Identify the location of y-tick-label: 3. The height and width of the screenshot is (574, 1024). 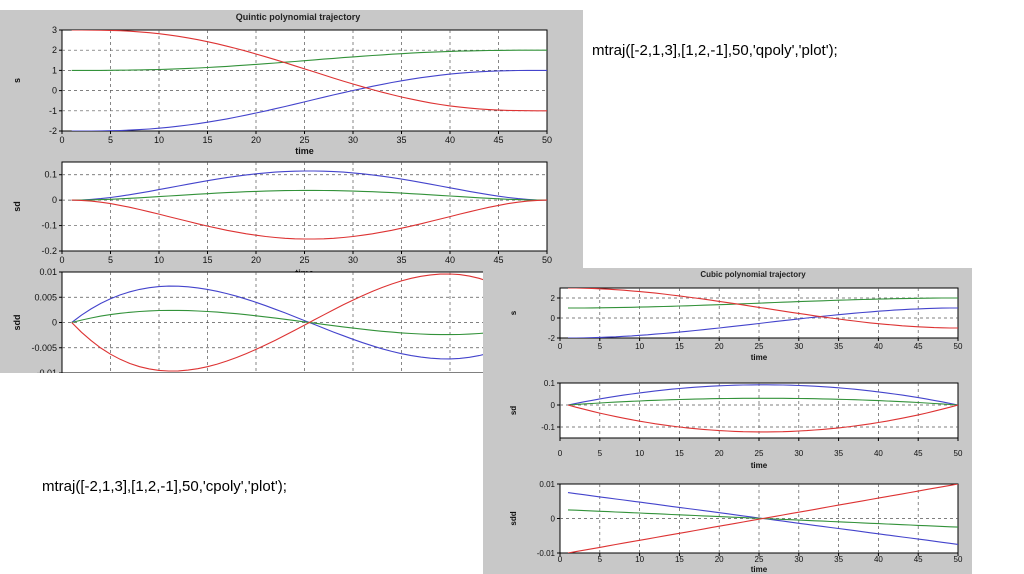
(54, 30).